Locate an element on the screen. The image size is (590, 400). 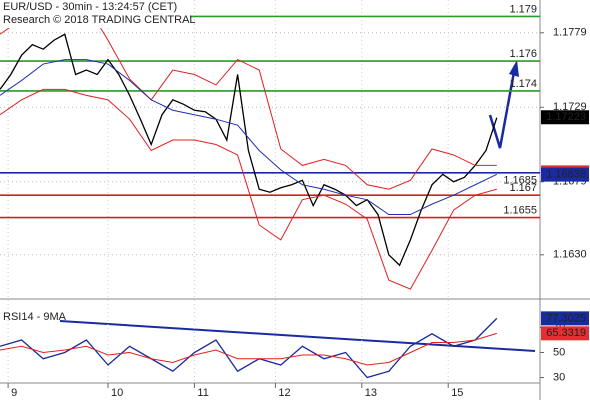
y-tick-label: 1.1779 is located at coordinates (570, 33).